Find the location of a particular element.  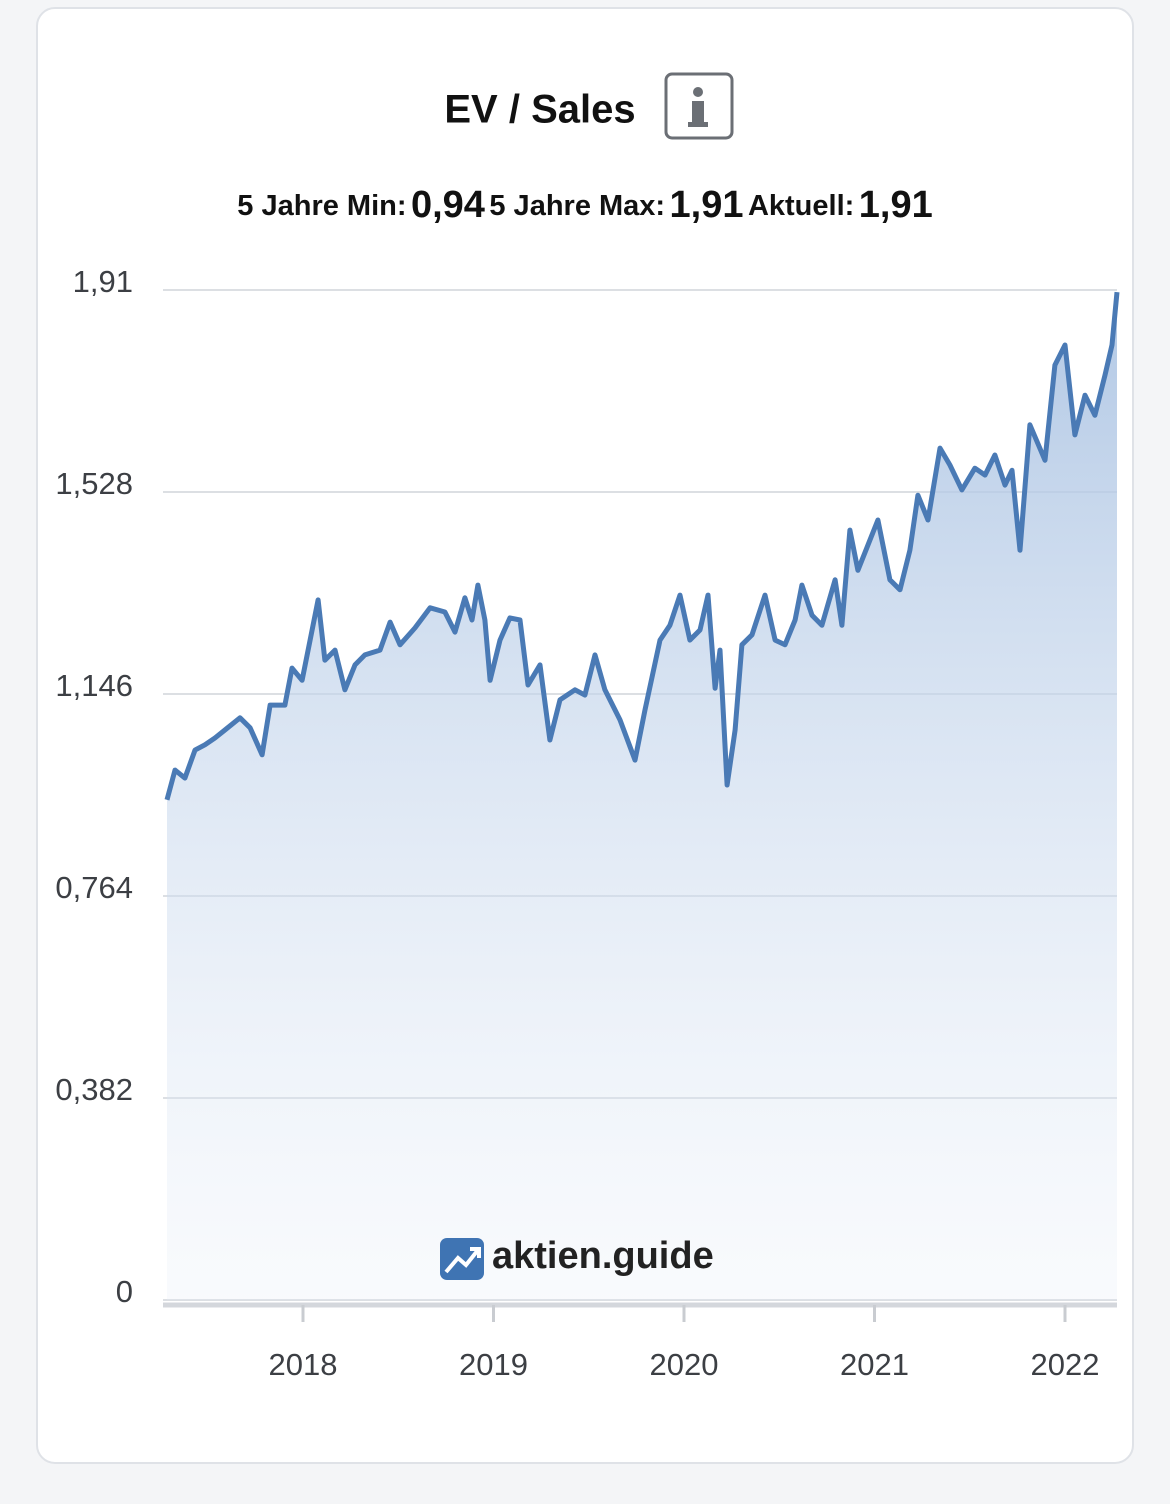

x-tick-label: 2019 is located at coordinates (493, 1364).